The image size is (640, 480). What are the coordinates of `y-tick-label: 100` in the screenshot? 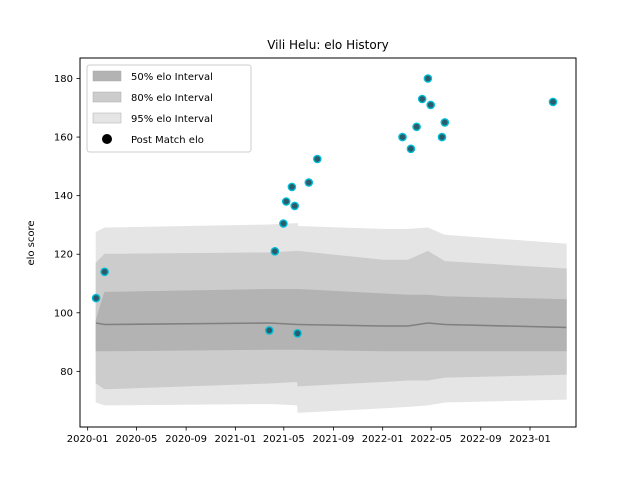 It's located at (63, 313).